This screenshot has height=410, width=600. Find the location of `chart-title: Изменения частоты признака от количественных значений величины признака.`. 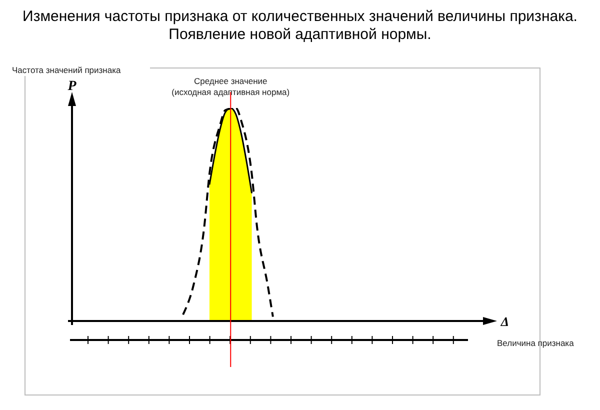

chart-title: Изменения частоты признака от количественных значений величины признака. is located at coordinates (300, 17).